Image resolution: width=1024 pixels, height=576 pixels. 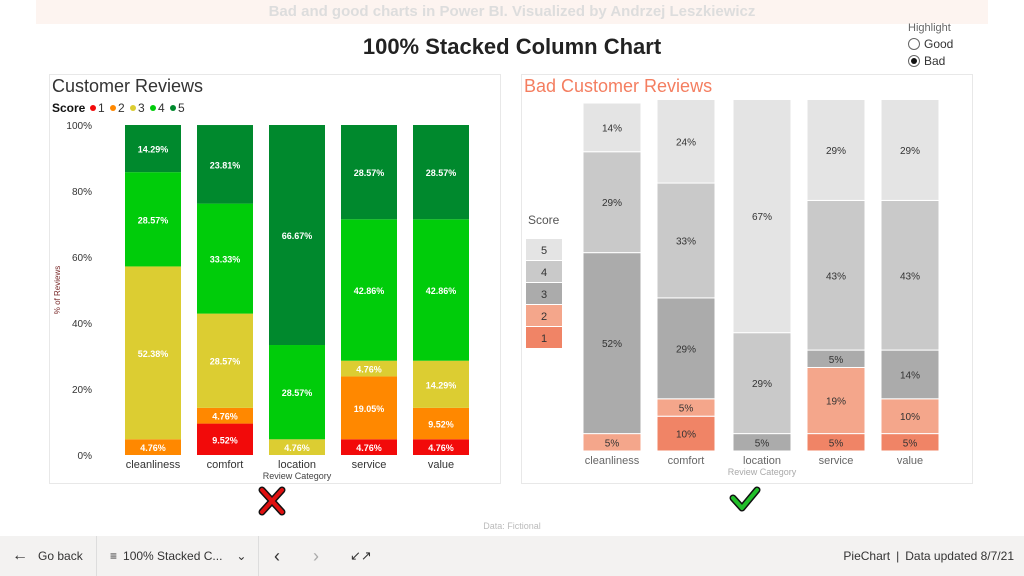 I want to click on data-source: Data: Fictional, so click(x=512, y=526).